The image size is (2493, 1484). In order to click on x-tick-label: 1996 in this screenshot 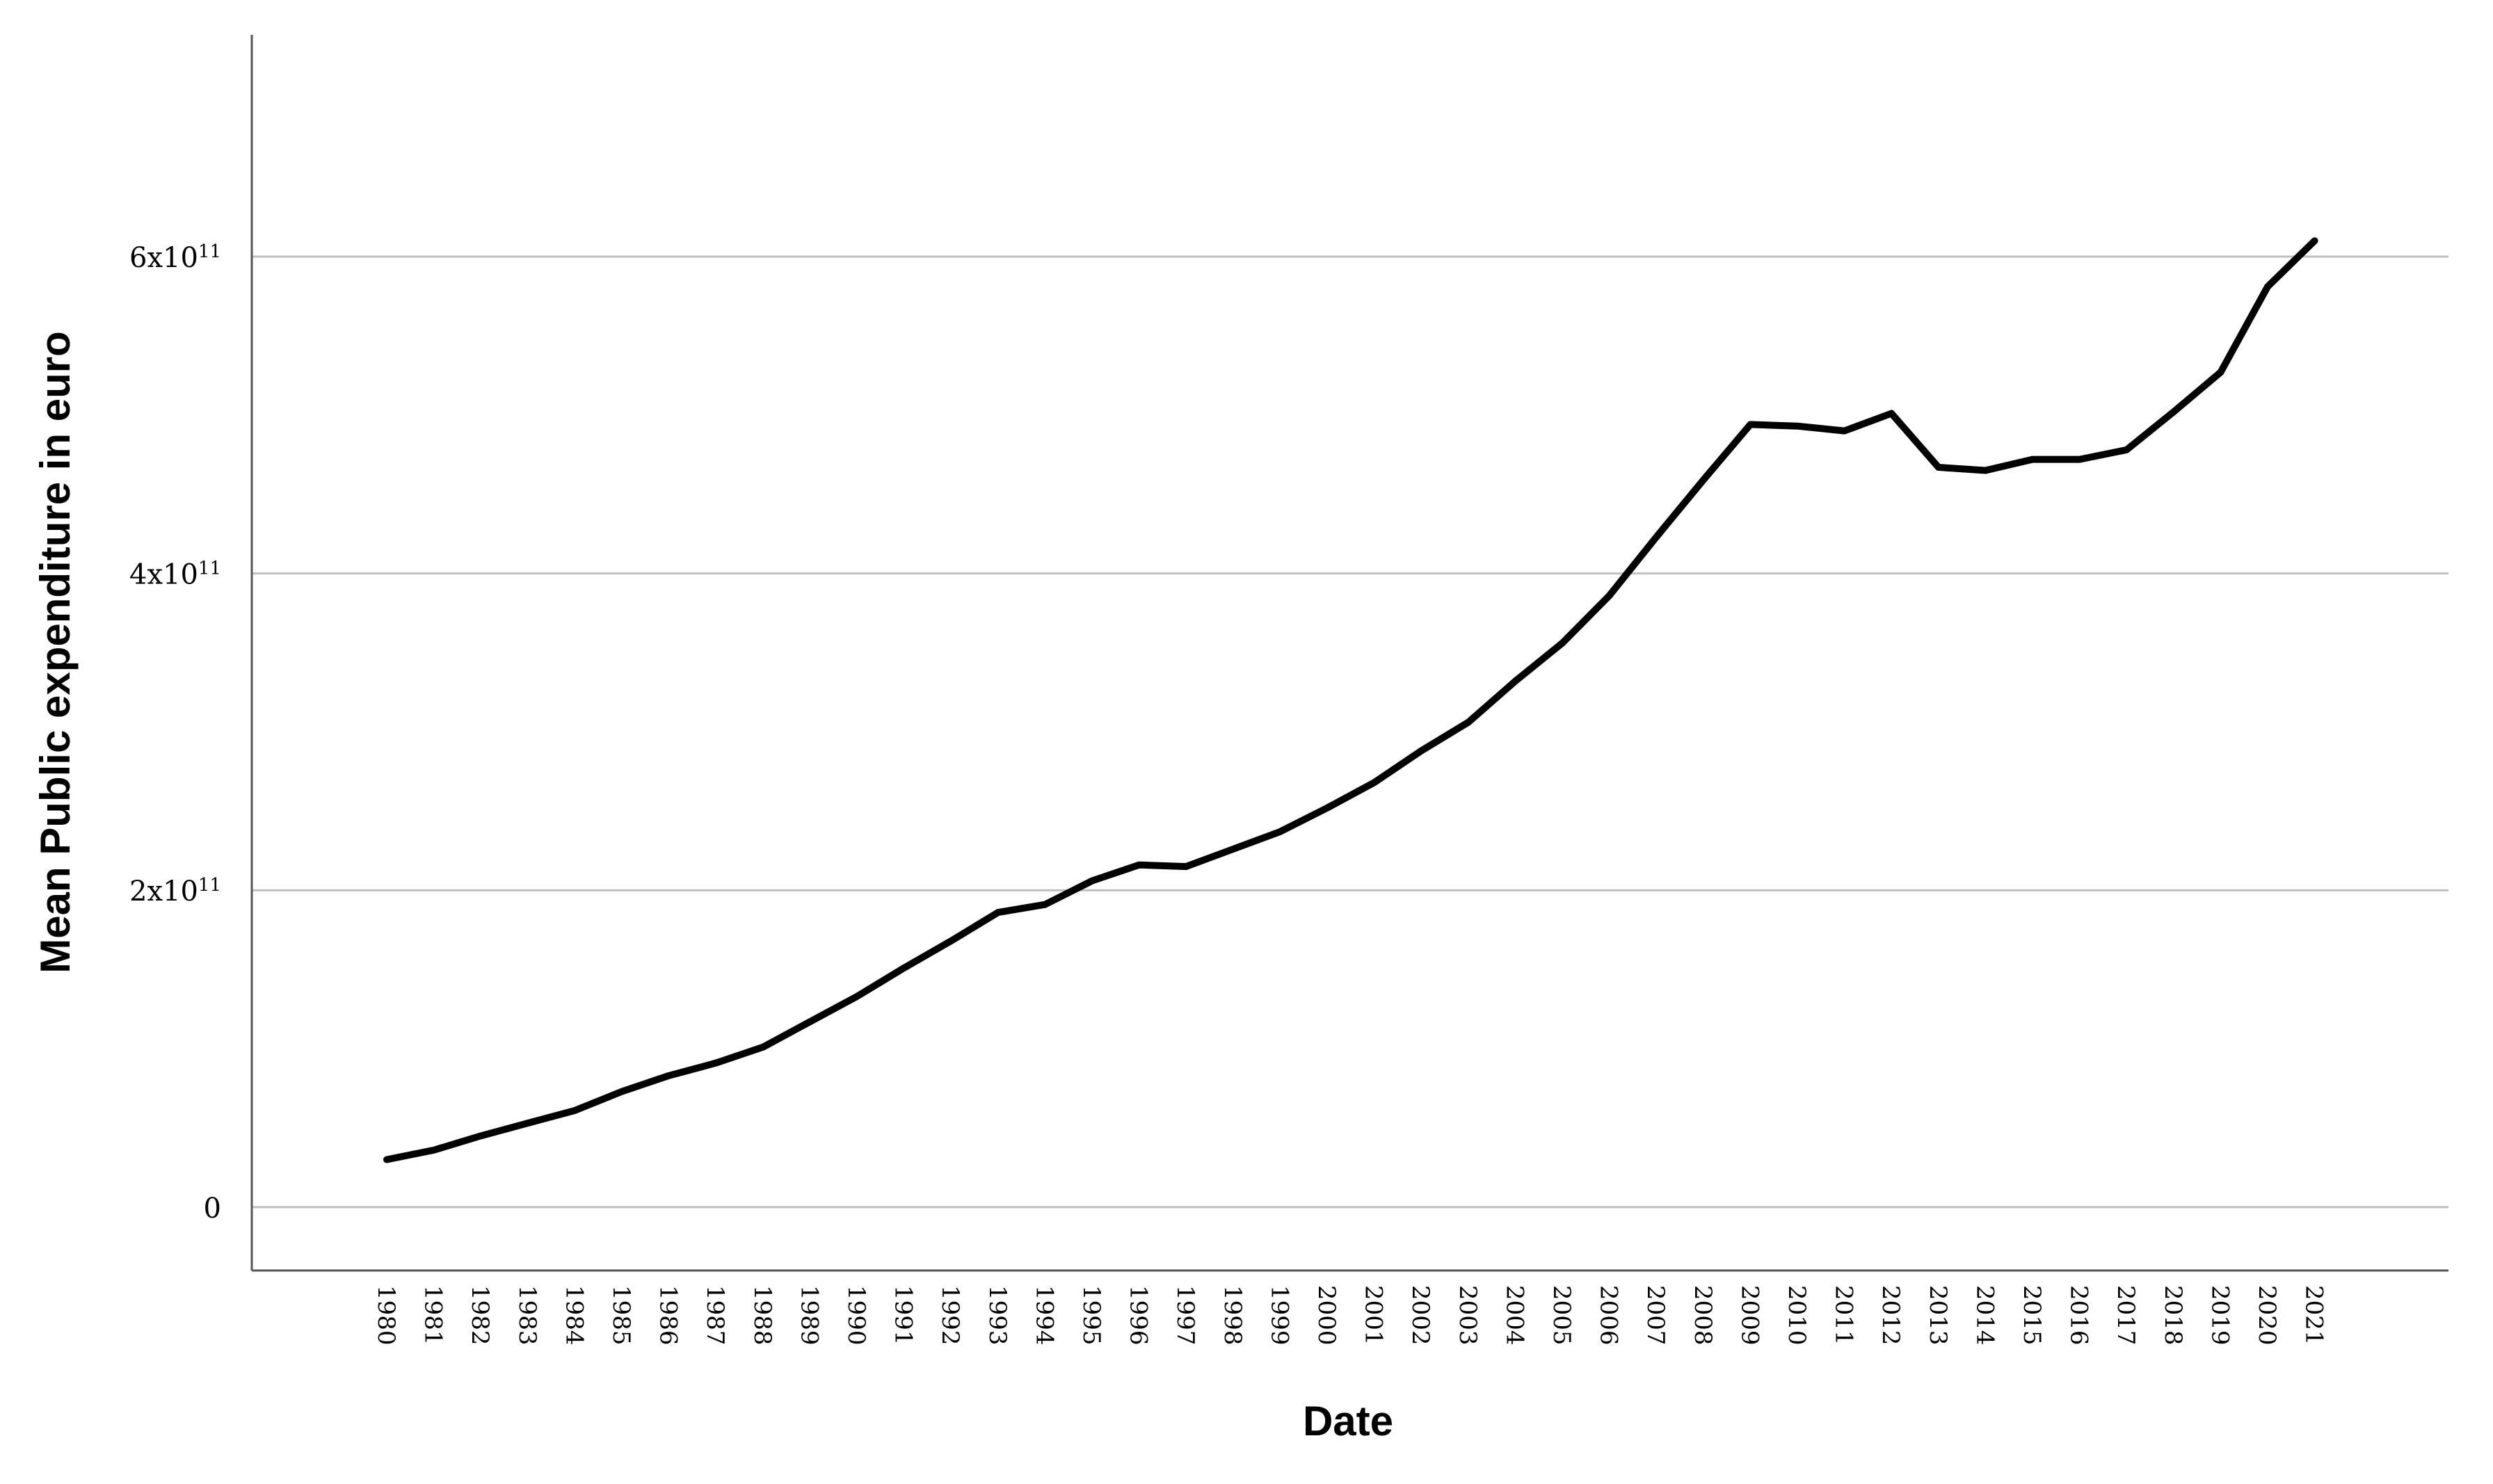, I will do `click(1139, 1315)`.